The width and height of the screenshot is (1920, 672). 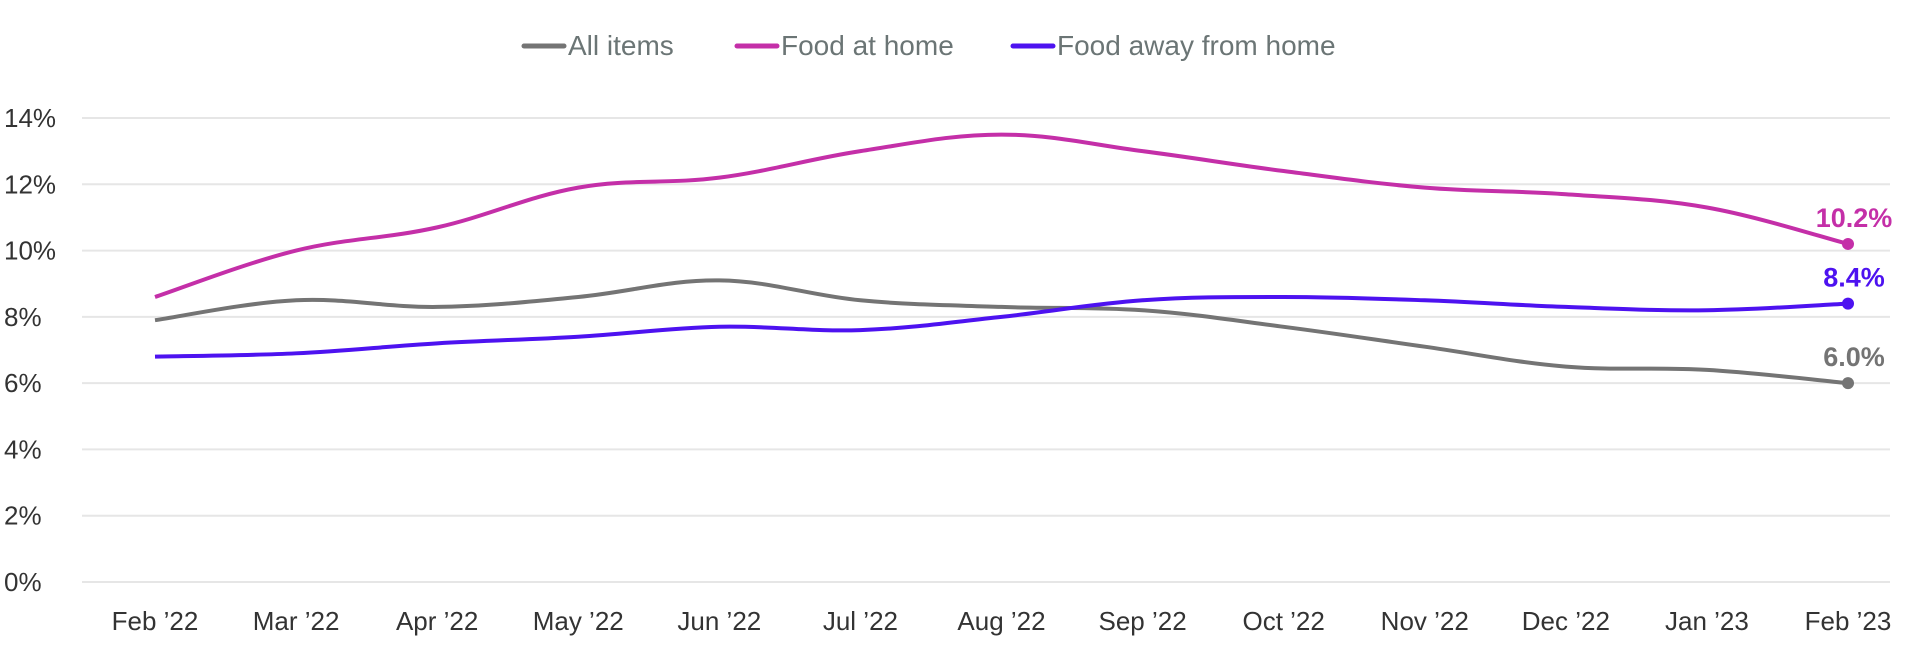 What do you see at coordinates (23, 449) in the screenshot?
I see `y-tick-label: 4%` at bounding box center [23, 449].